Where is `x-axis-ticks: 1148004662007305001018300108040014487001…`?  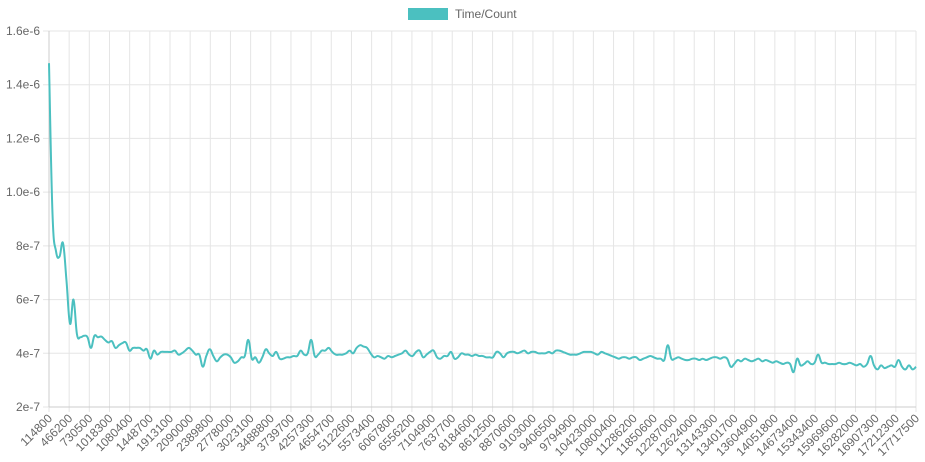 x-axis-ticks: 1148004662007305001018300108040014487001… is located at coordinates (470, 435).